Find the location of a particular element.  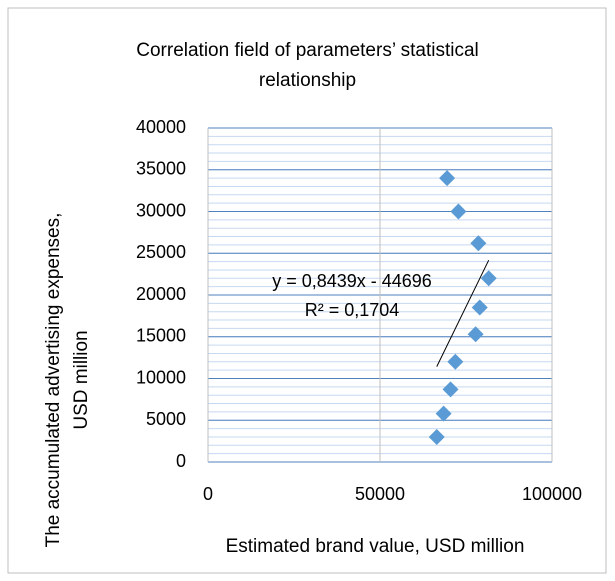

y-tick-label: 5000 is located at coordinates (166, 419).